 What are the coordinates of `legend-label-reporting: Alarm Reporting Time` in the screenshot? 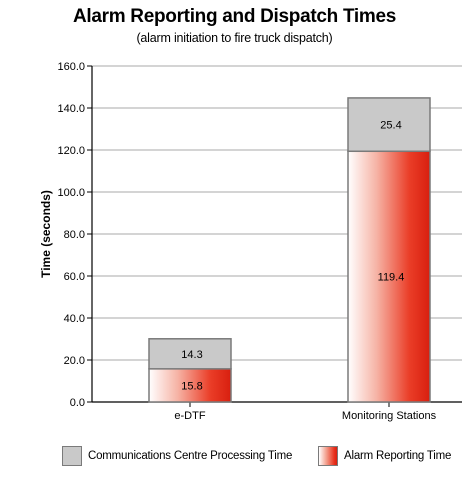 It's located at (398, 456).